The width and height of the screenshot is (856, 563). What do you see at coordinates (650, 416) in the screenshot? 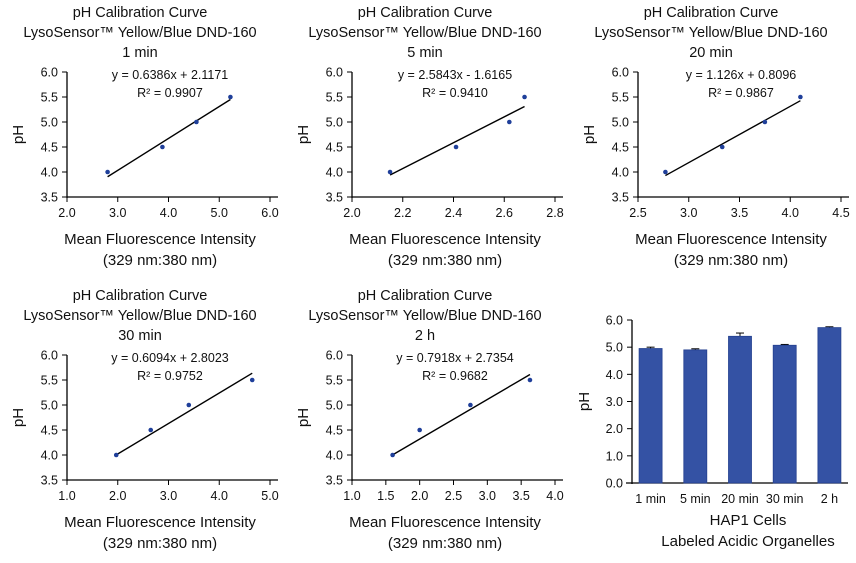
I see `bar-1-min` at bounding box center [650, 416].